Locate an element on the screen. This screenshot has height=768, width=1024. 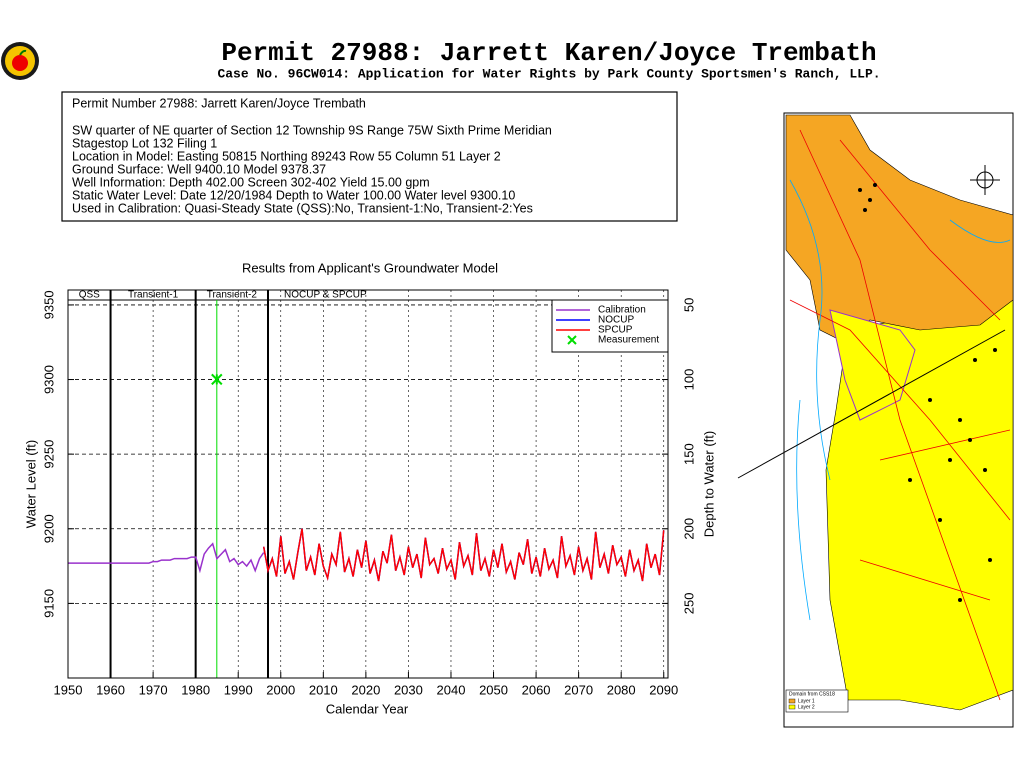
legend-box is located at coordinates (610, 326).